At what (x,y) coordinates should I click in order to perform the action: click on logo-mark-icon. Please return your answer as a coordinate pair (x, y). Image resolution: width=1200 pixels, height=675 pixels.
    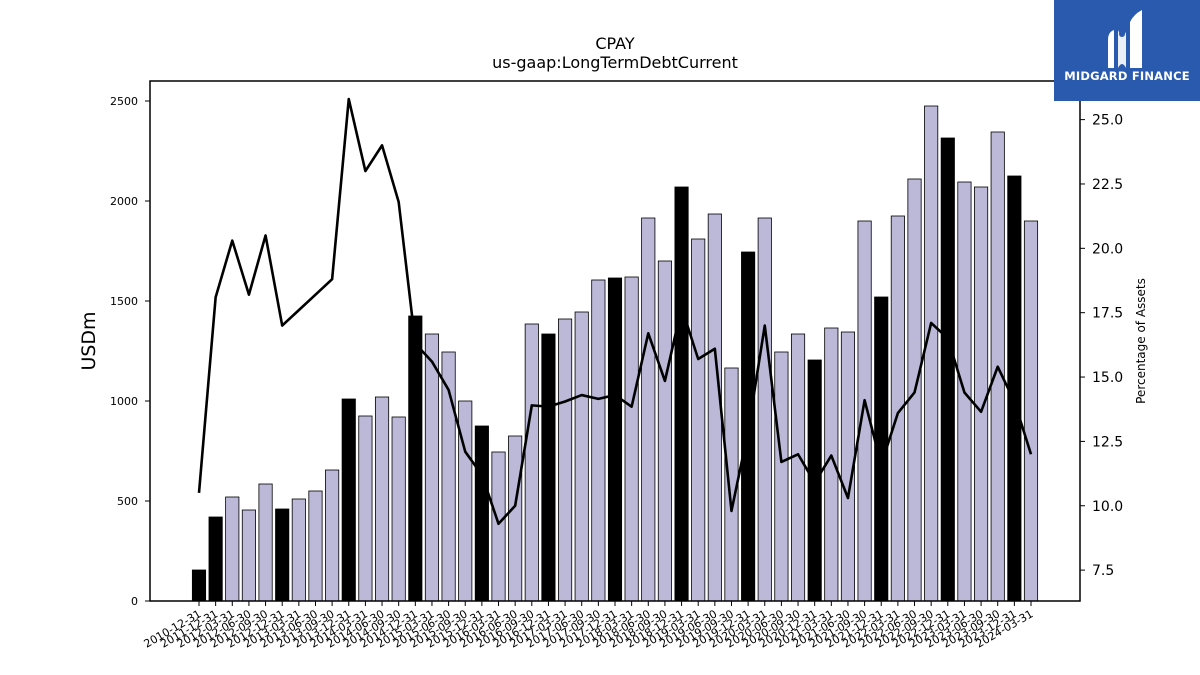
    Looking at the image, I should click on (1125, 39).